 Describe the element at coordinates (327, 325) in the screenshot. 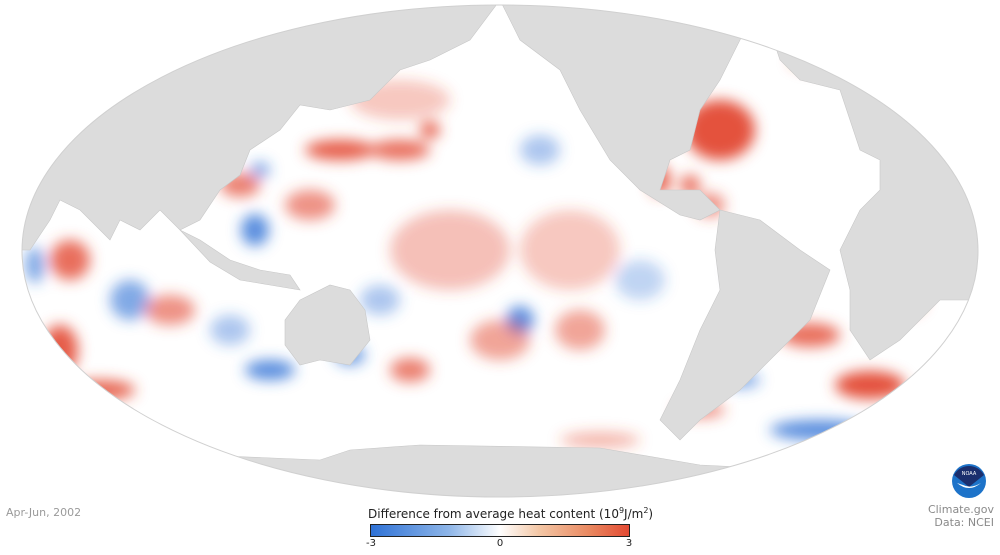

I see `land-australia` at that location.